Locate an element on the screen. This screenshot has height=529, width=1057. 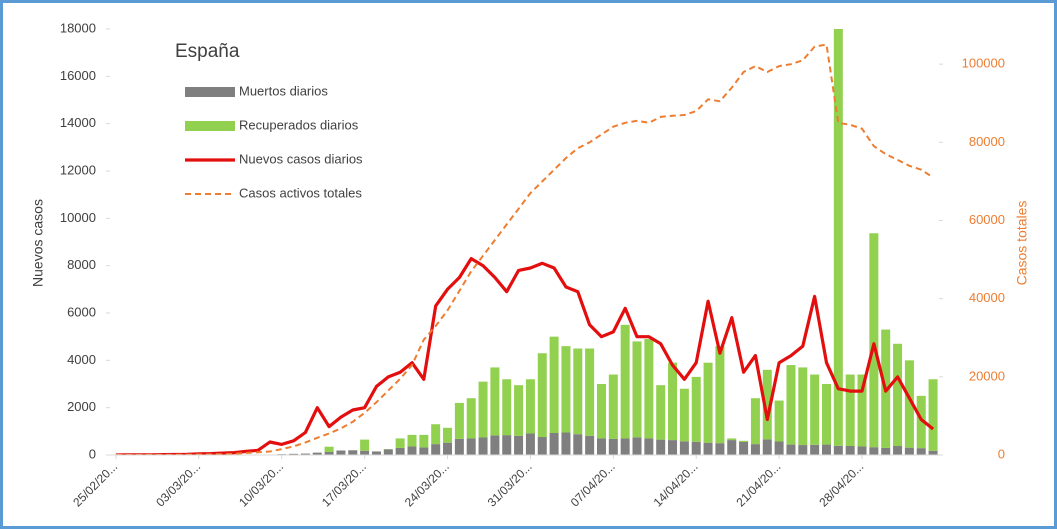
y2-tick-label: 40000 is located at coordinates (987, 297).